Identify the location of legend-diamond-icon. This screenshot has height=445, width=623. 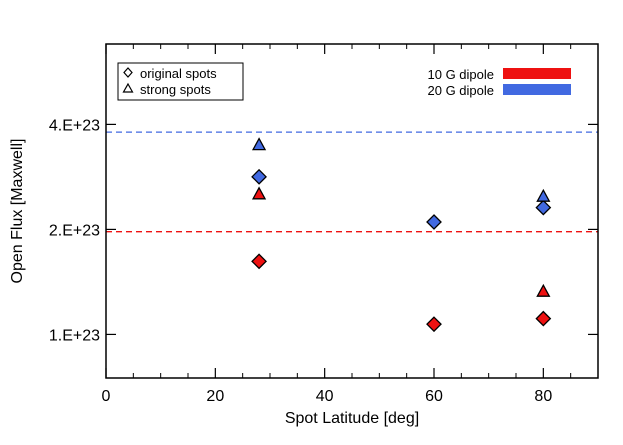
(128, 72).